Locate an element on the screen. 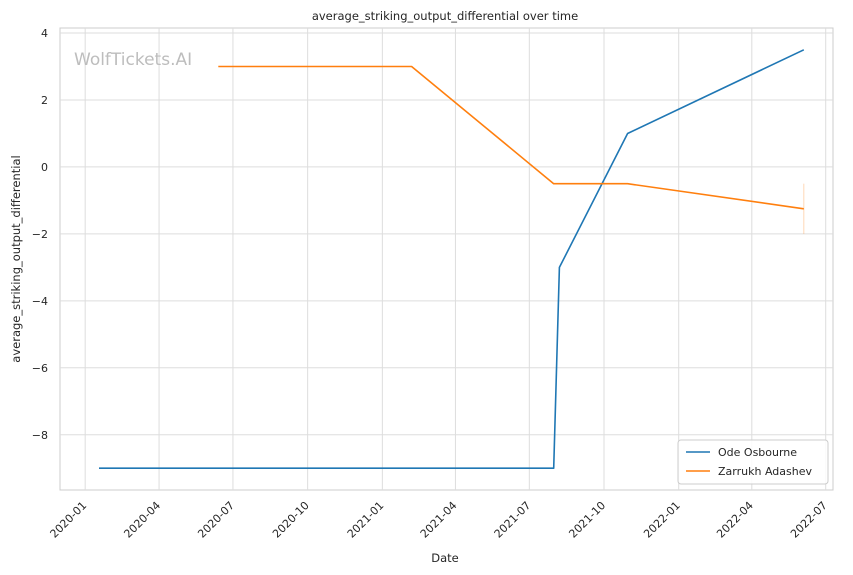 The width and height of the screenshot is (853, 575). y-tick-label: 4 is located at coordinates (44, 33).